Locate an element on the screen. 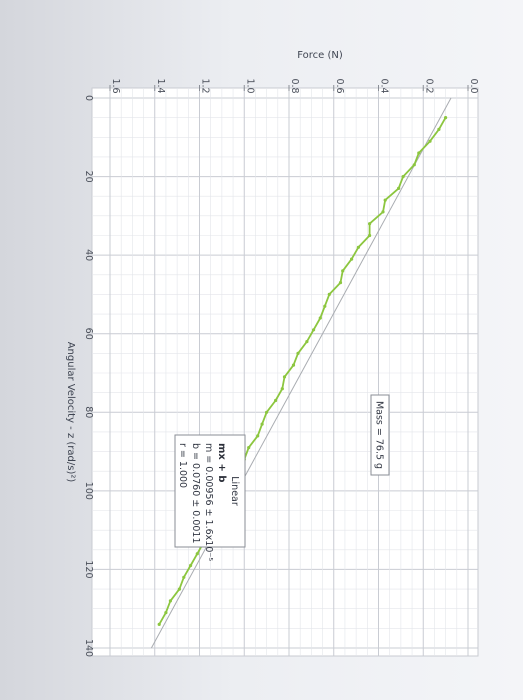 The width and height of the screenshot is (523, 700). x-tick-label: 120 is located at coordinates (88, 569).